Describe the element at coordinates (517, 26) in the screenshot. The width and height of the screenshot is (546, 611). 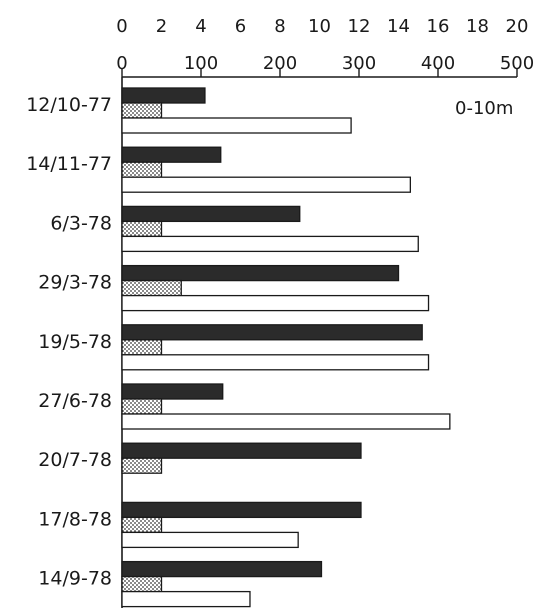
I see `upper-tick-label: 20` at that location.